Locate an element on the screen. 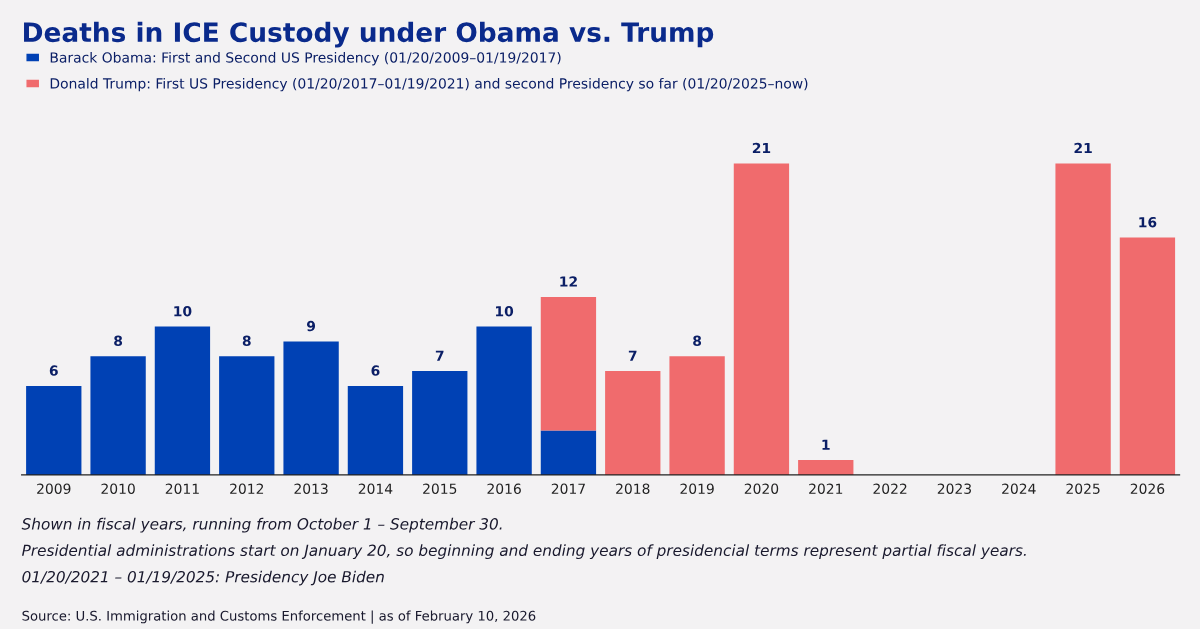 This screenshot has height=629, width=1200. x-tick-label: 2015 is located at coordinates (440, 488).